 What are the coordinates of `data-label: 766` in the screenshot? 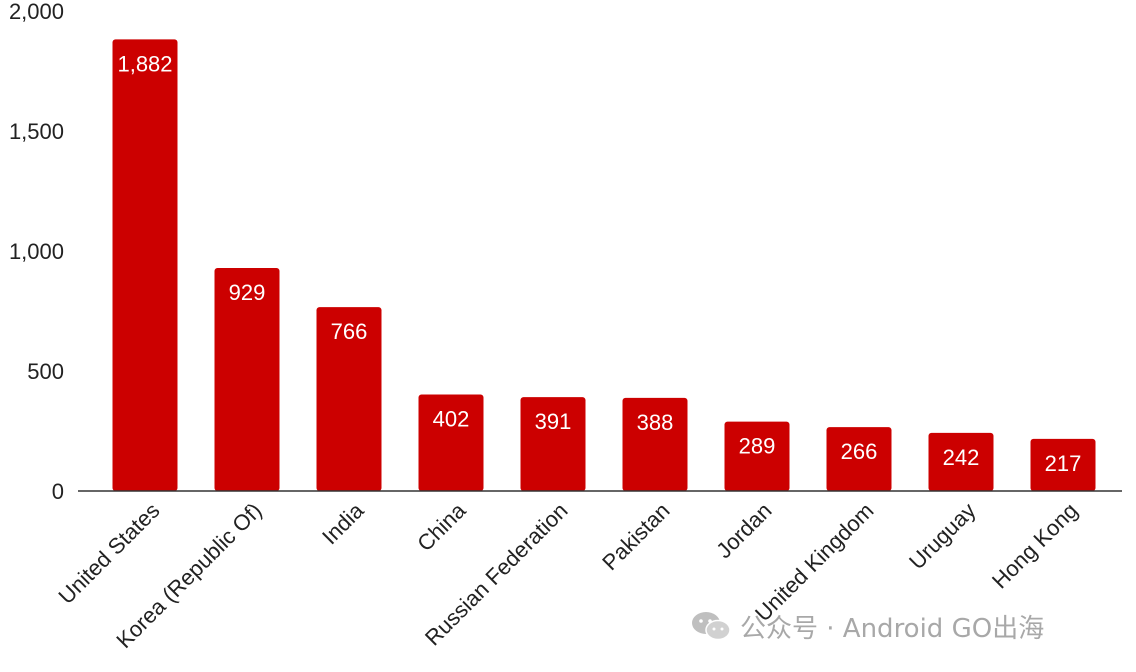 It's located at (349, 331).